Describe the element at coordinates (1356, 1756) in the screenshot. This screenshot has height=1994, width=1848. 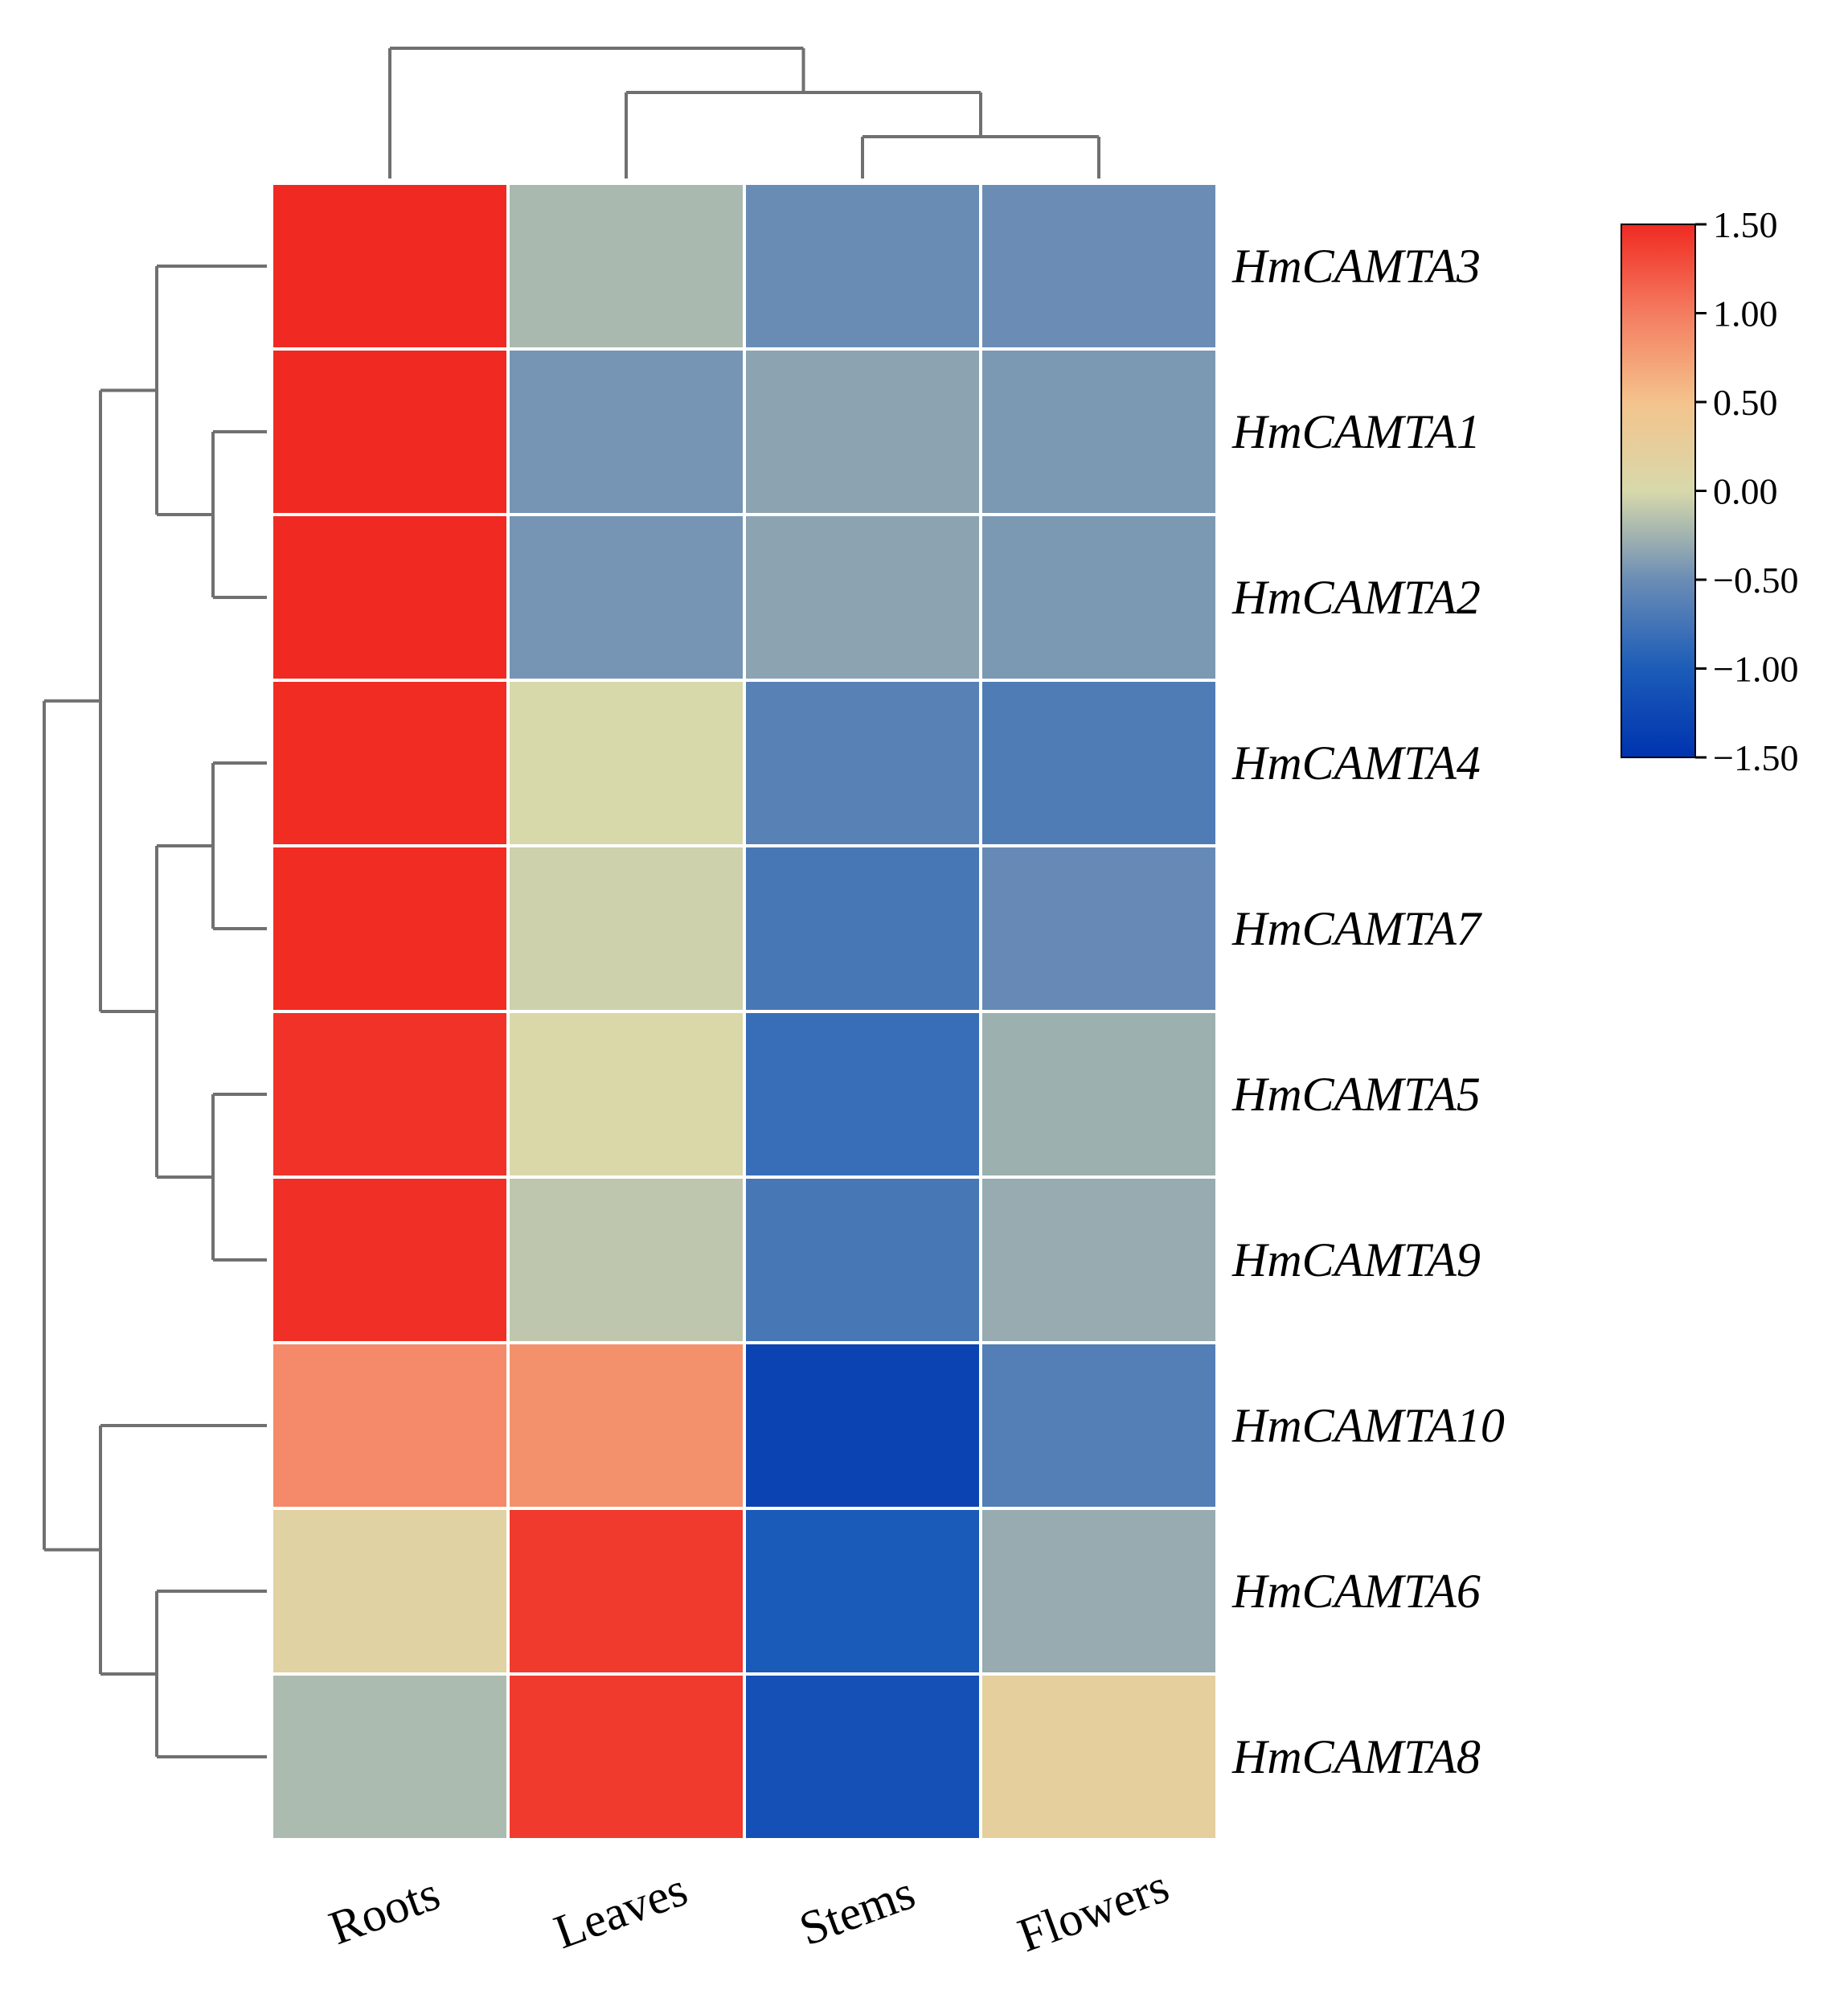
I see `row-label-hmcamta8: HmCAMTA8` at that location.